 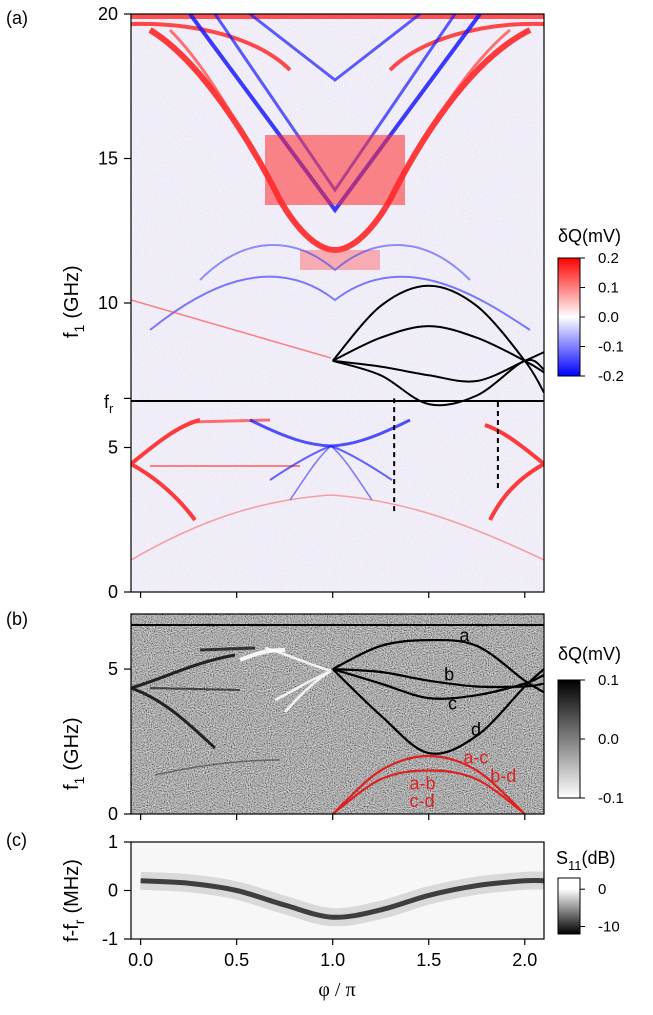 What do you see at coordinates (569, 317) in the screenshot?
I see `colorbar-a` at bounding box center [569, 317].